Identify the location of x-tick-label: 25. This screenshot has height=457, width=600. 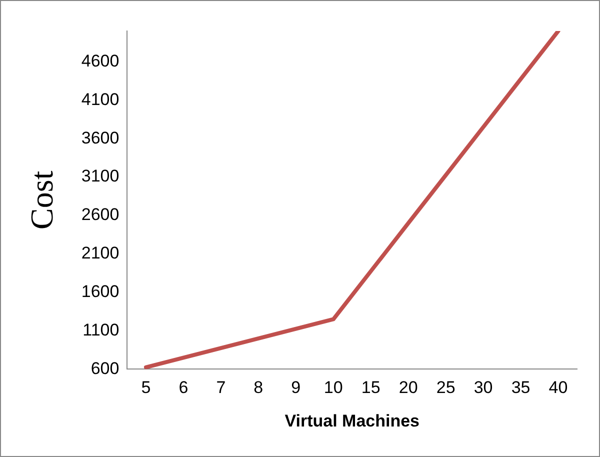
(446, 388).